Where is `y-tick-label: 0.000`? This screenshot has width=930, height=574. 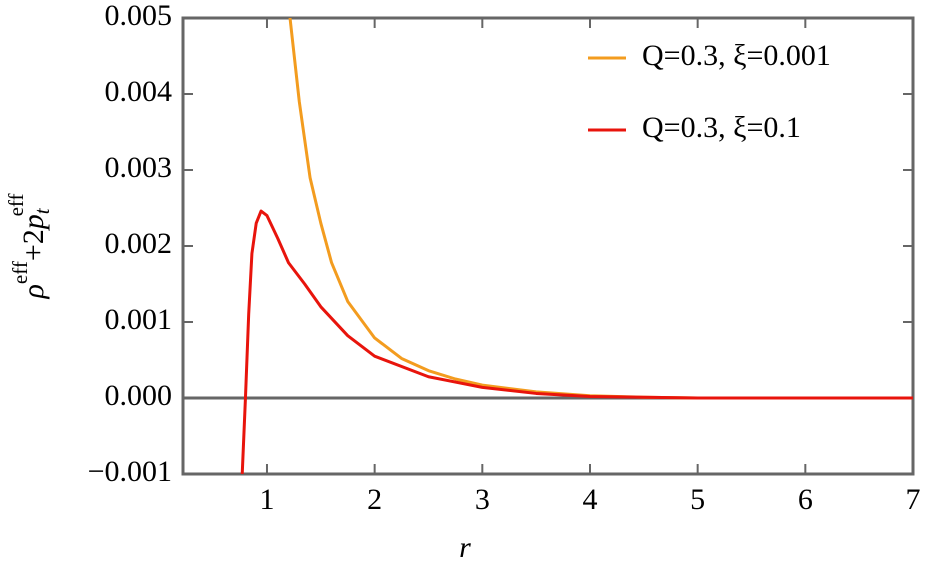 y-tick-label: 0.000 is located at coordinates (139, 395).